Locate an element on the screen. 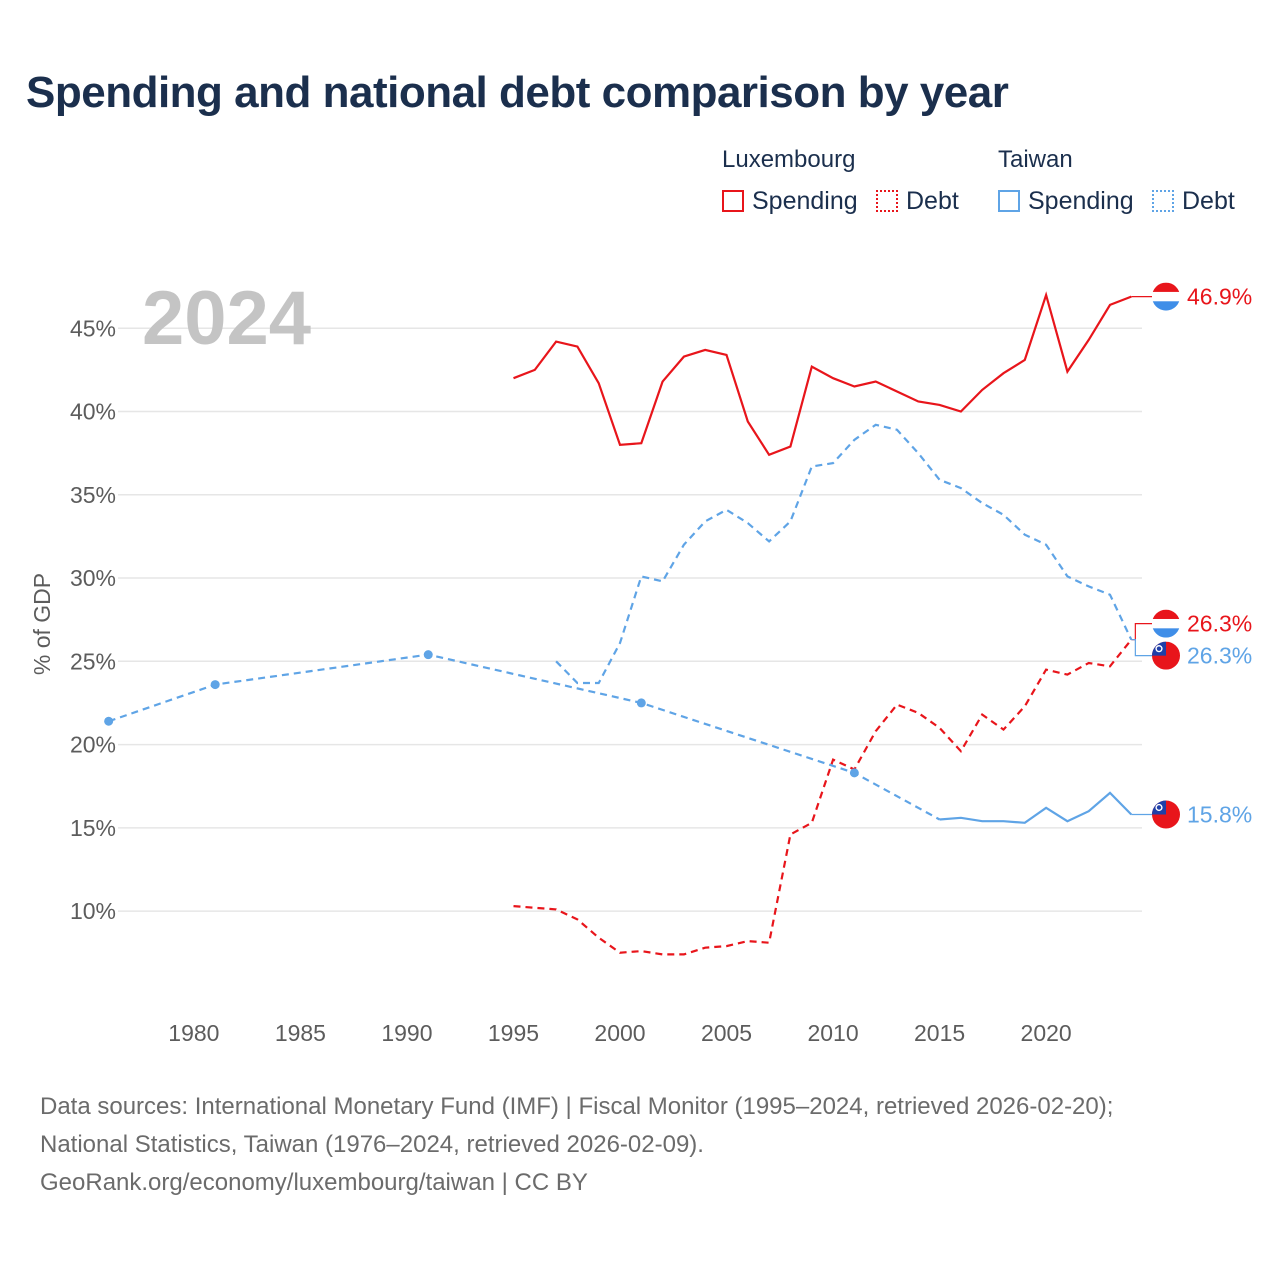 This screenshot has width=1280, height=1280. legend-luxembourg-spending: Spending is located at coordinates (790, 201).